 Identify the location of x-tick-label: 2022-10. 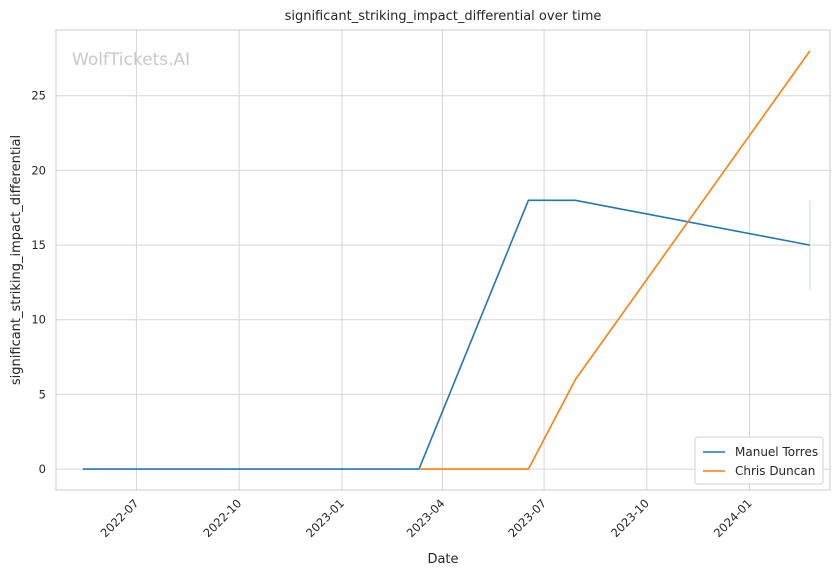
(222, 518).